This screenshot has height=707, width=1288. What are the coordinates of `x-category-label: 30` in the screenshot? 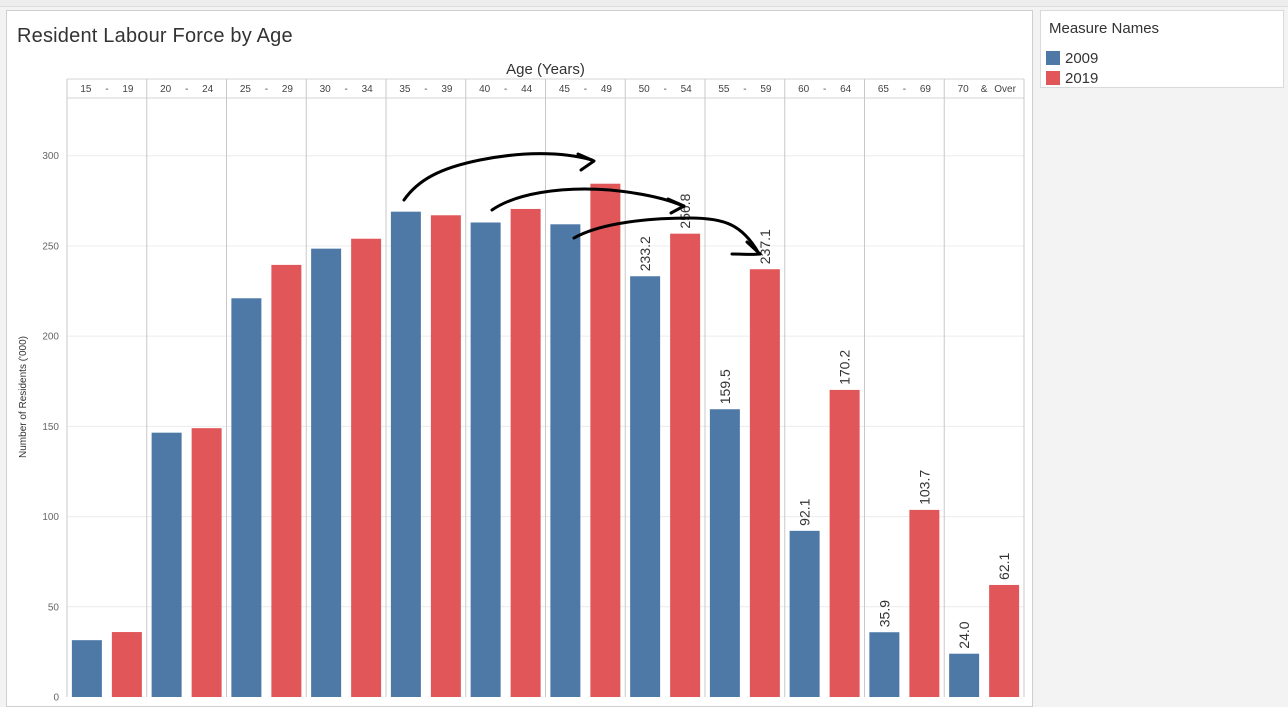 It's located at (326, 89).